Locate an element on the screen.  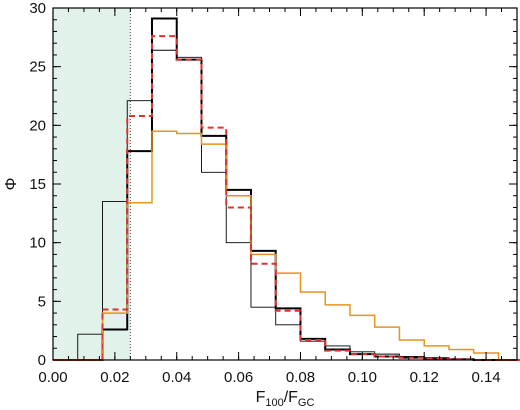
x-tick-label: 0.14 is located at coordinates (485, 377).